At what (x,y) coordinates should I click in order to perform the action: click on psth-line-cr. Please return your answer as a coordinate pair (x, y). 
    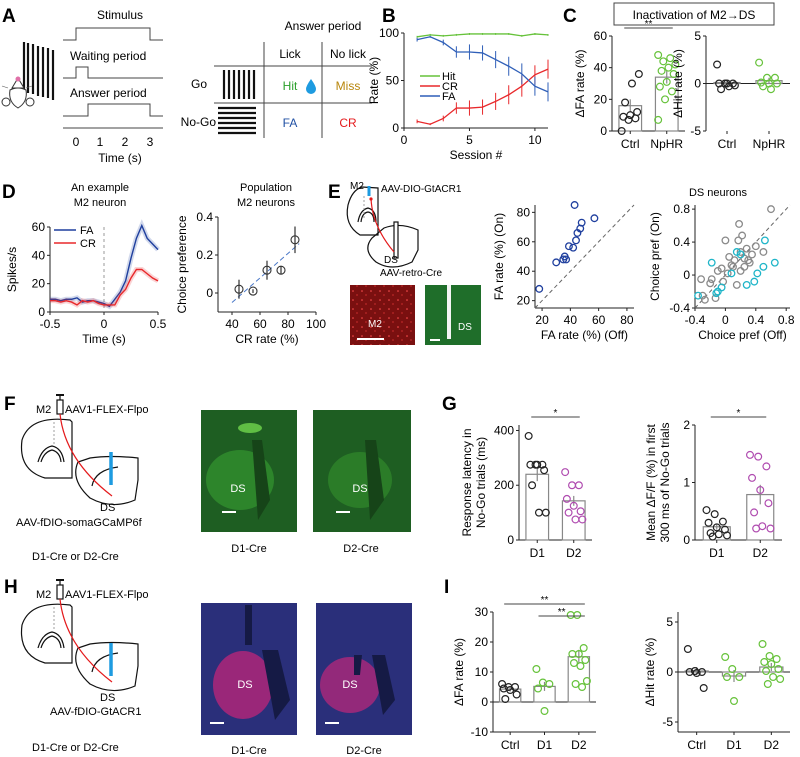
    Looking at the image, I should click on (104, 287).